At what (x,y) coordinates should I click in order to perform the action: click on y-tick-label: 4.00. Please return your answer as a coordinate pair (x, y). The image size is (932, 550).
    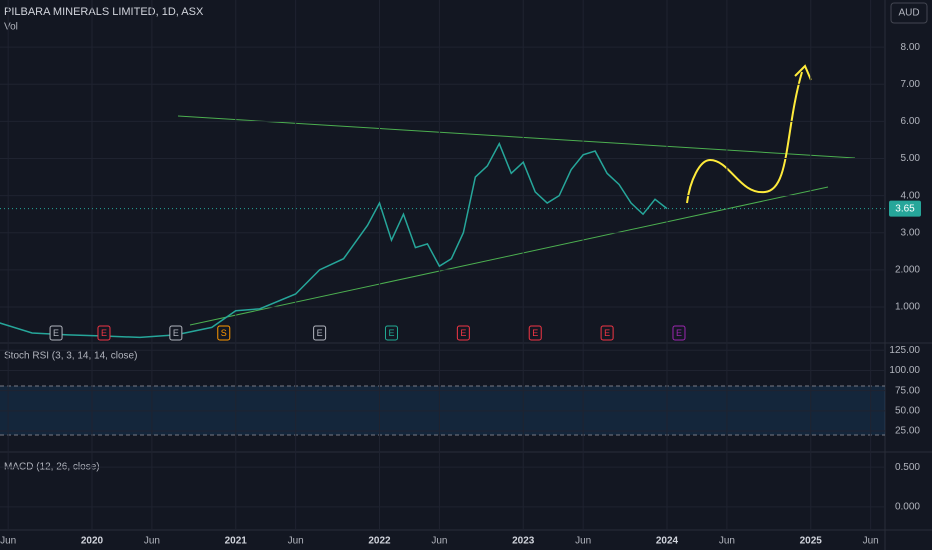
    Looking at the image, I should click on (911, 195).